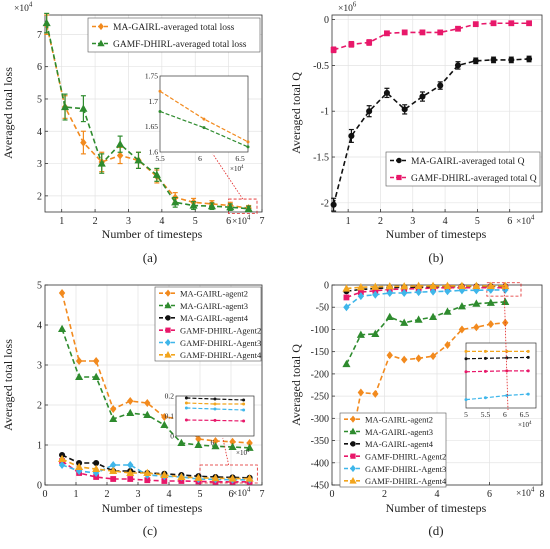  Describe the element at coordinates (195, 221) in the screenshot. I see `x-tick-label: 5` at that location.